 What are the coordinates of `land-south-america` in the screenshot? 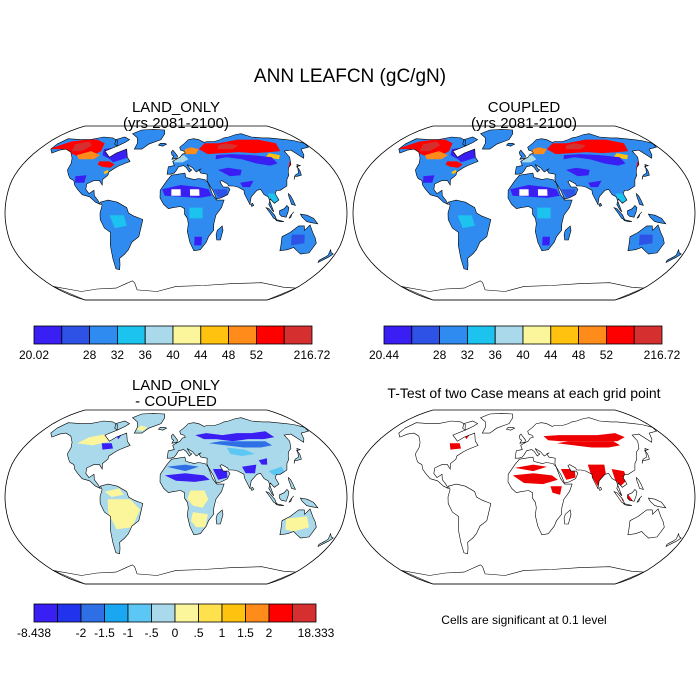 It's located at (121, 235).